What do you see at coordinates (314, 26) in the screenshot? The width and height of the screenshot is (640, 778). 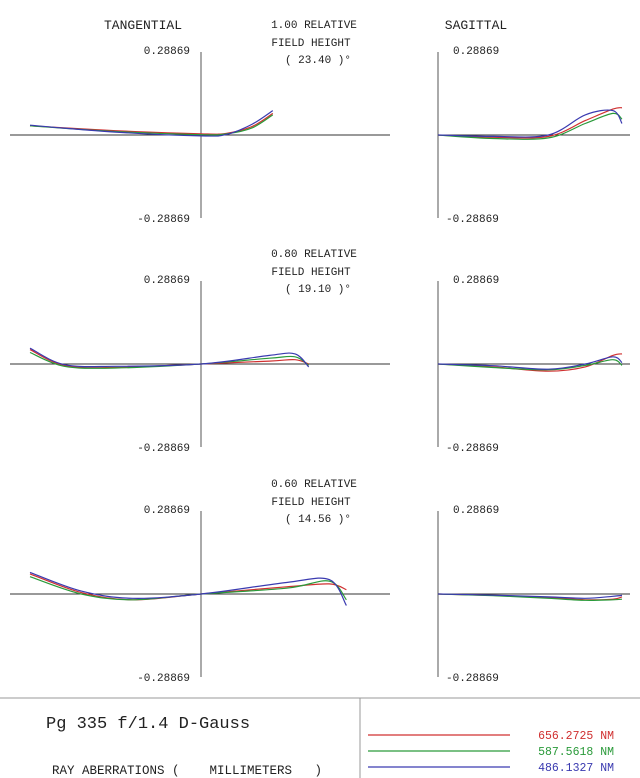 I see `field-relative-label: 1.00 RELATIVE` at bounding box center [314, 26].